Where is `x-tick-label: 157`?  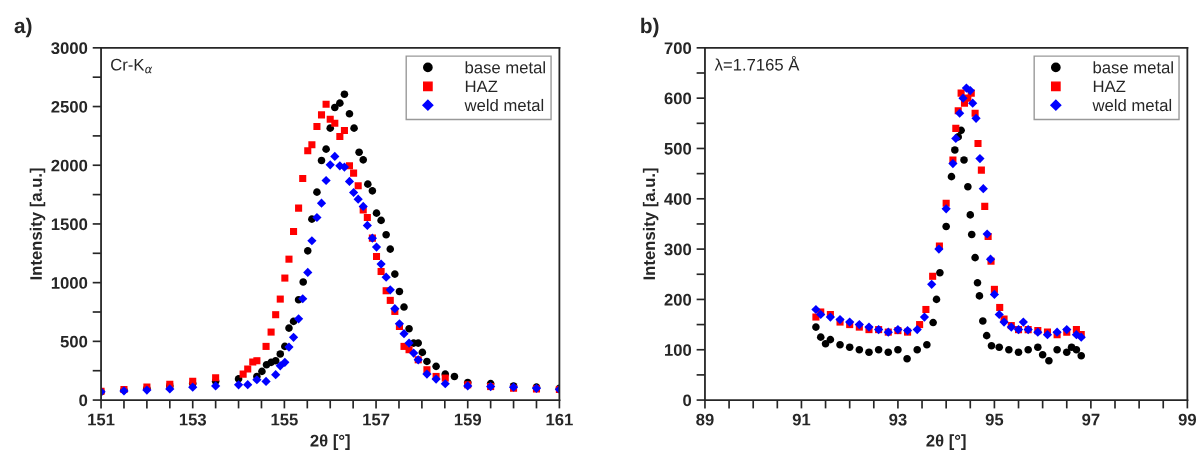
x-tick-label: 157 is located at coordinates (376, 419).